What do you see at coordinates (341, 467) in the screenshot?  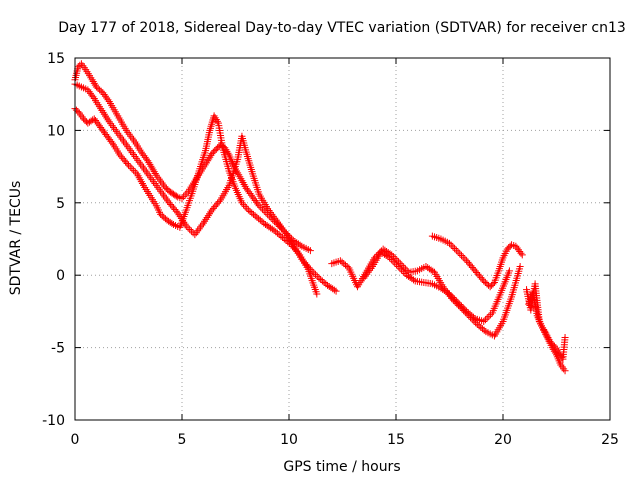 I see `x-axis-label: GPS time / hours` at bounding box center [341, 467].